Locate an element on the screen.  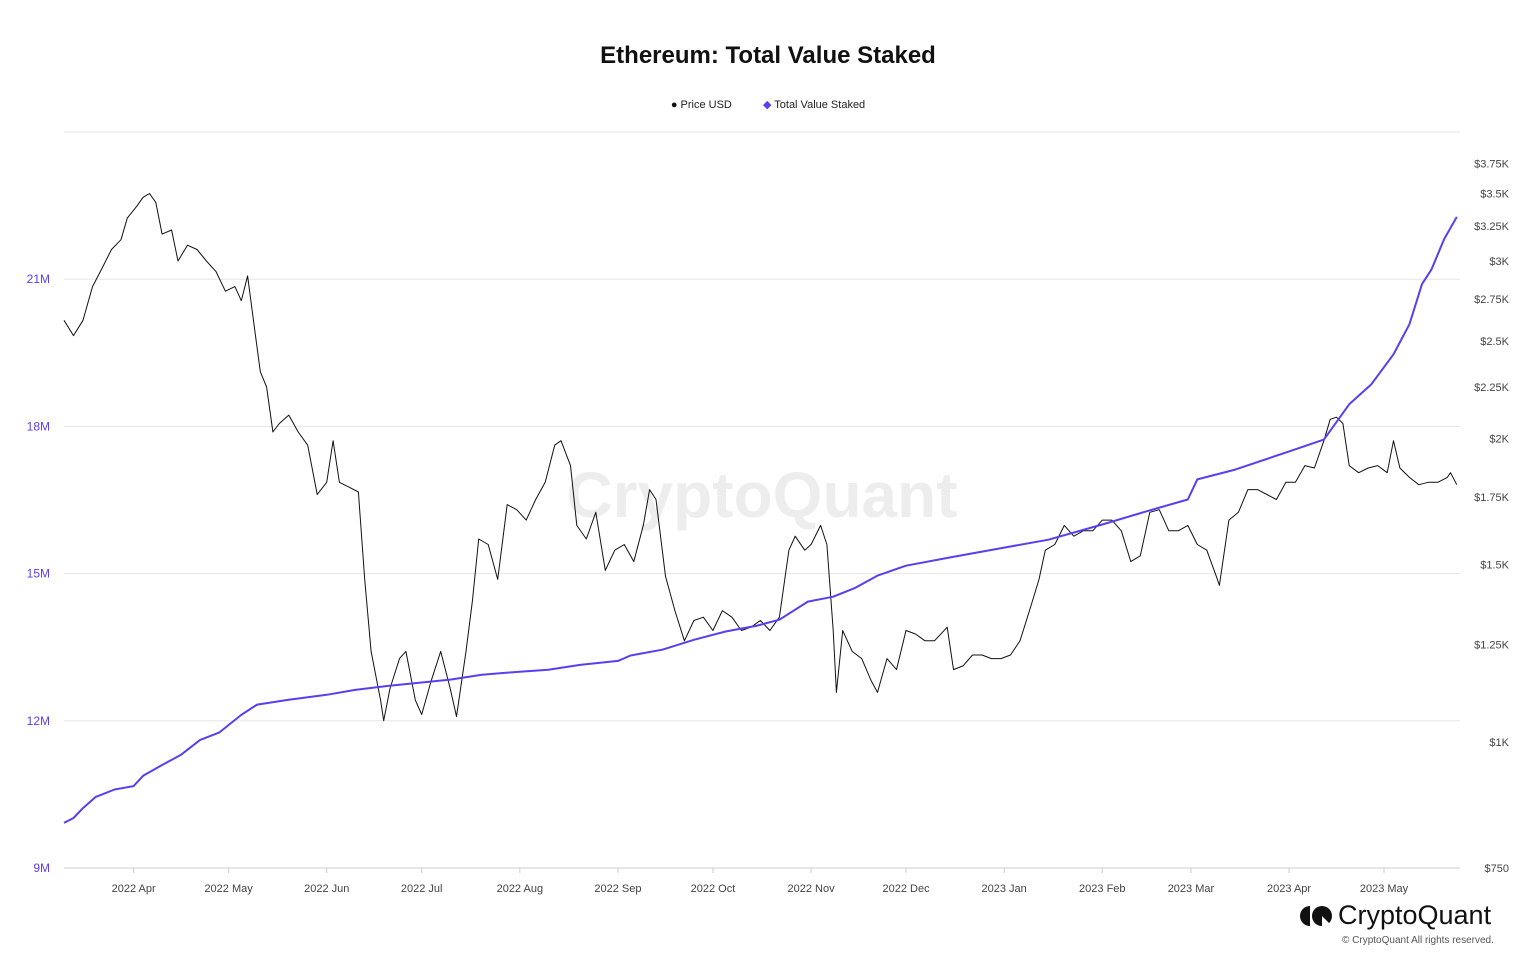
legend: ● Price USD ◆ Total Value Staked is located at coordinates (768, 104).